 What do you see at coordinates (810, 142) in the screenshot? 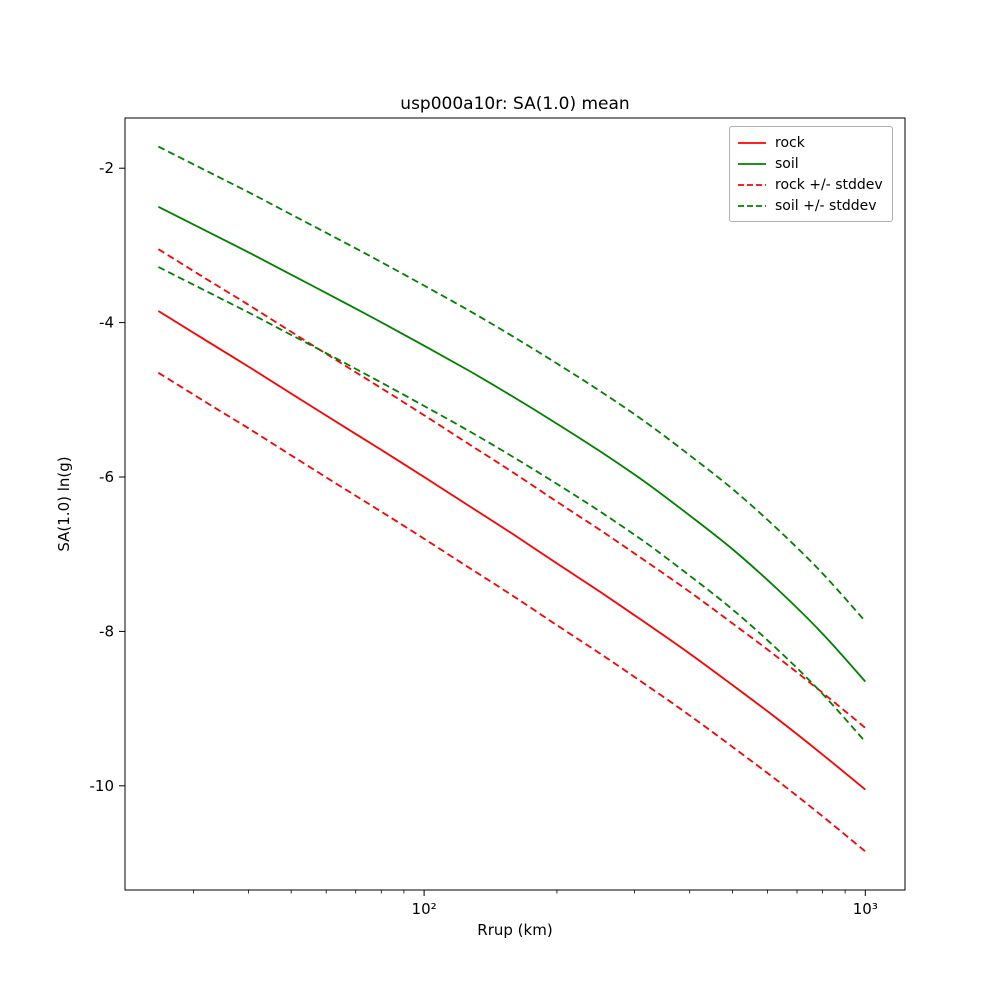
I see `legend-item: rock` at bounding box center [810, 142].